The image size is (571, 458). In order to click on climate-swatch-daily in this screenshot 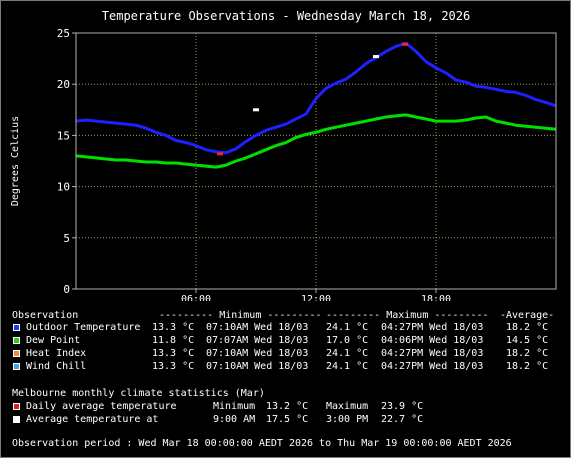, I will do `click(16, 406)`.